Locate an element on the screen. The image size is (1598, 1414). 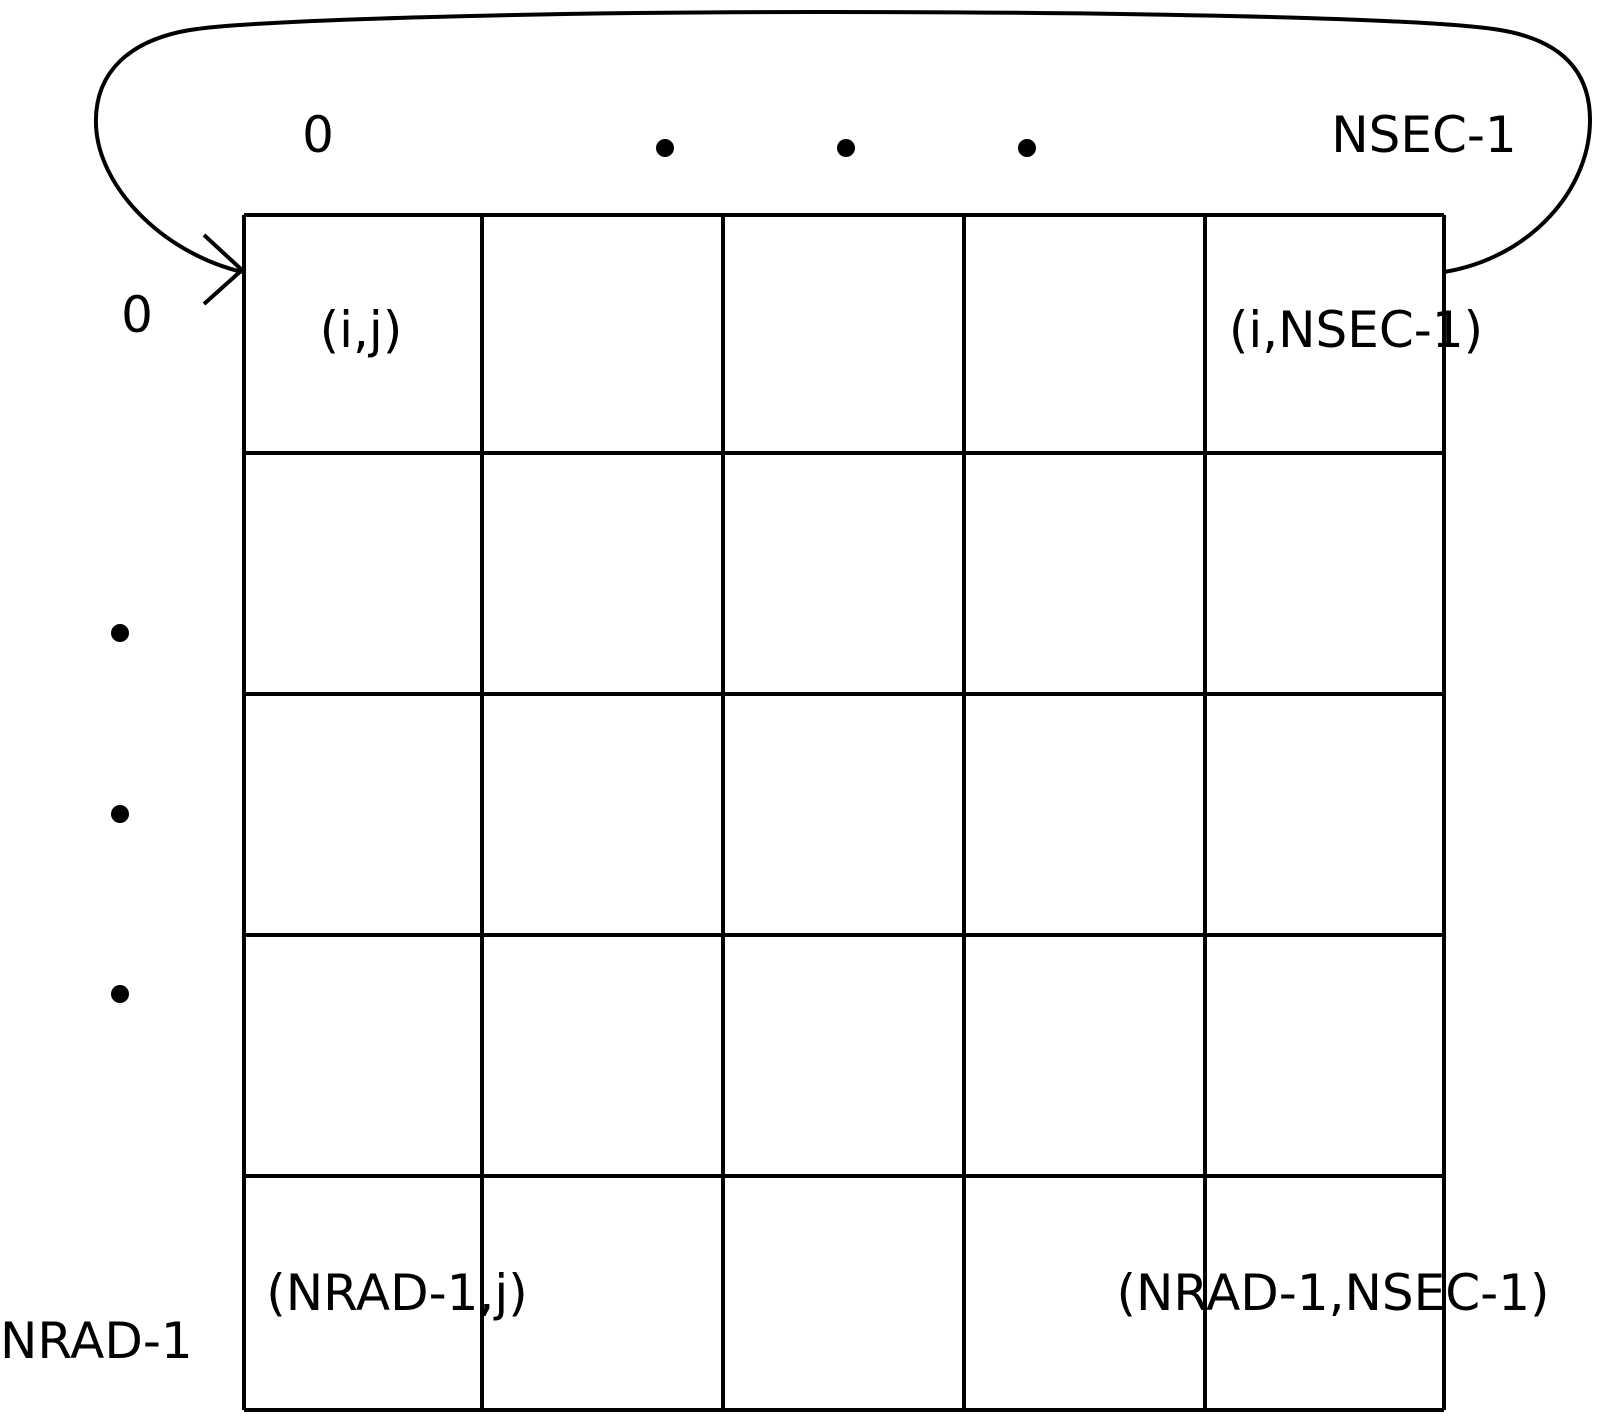
vertical-ellipsis is located at coordinates (120, 813).